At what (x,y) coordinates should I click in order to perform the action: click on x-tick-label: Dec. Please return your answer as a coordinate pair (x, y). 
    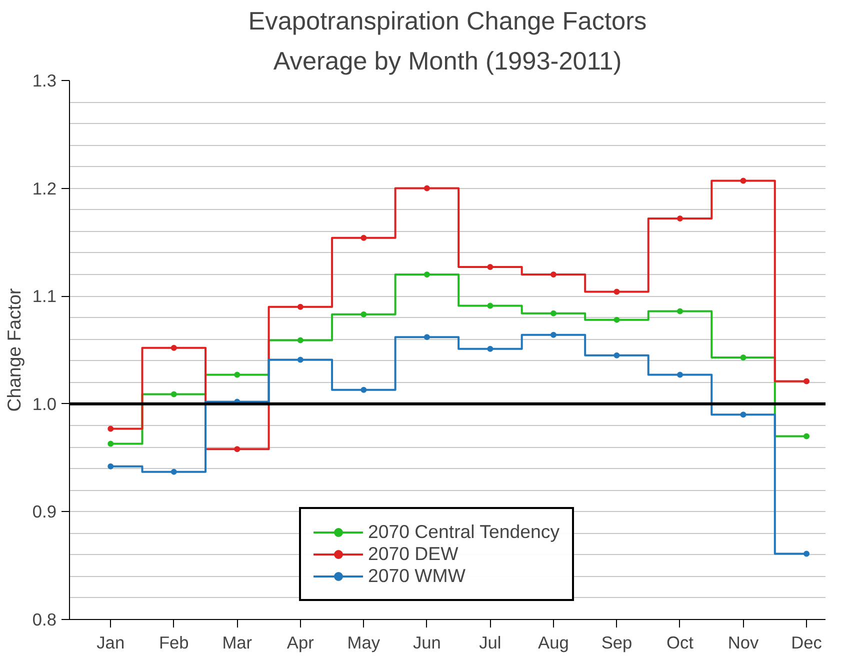
    Looking at the image, I should click on (806, 642).